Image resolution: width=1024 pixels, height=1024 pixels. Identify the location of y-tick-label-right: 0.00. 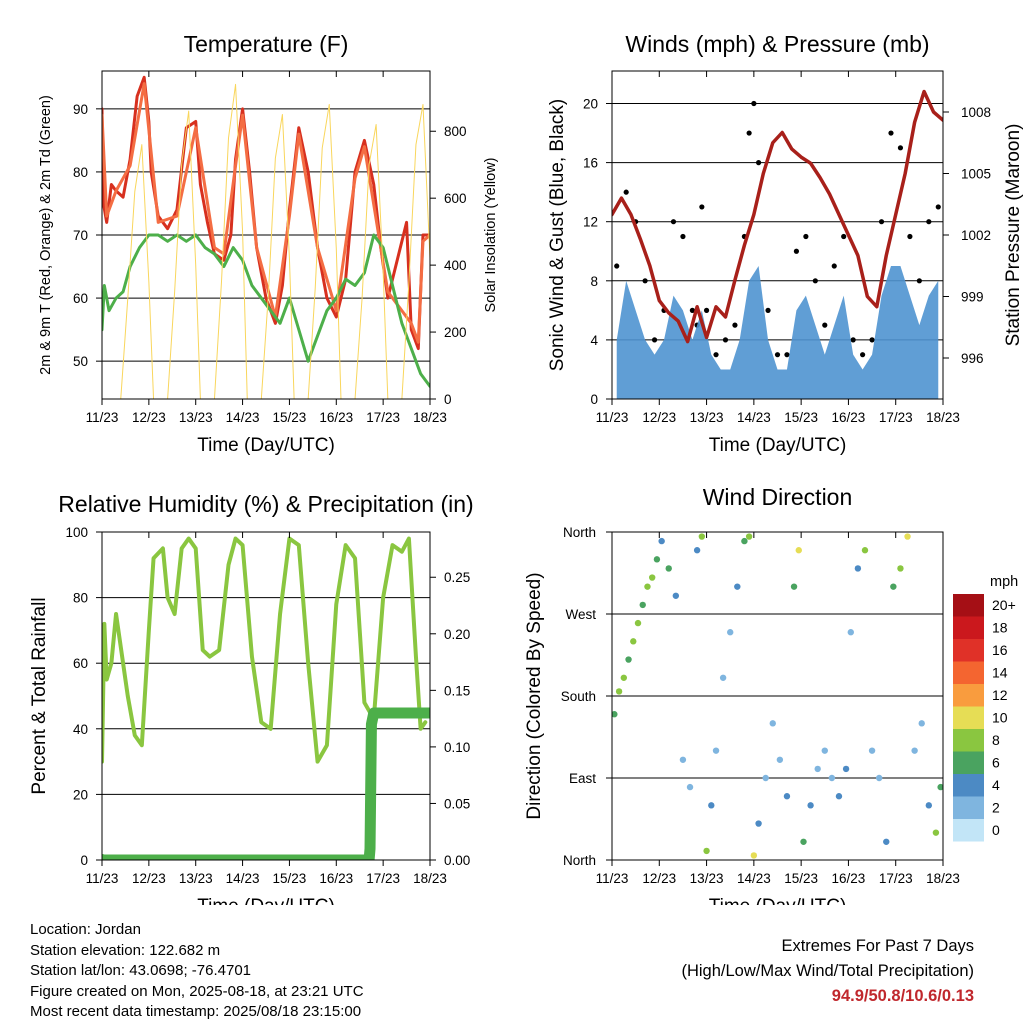
(457, 860).